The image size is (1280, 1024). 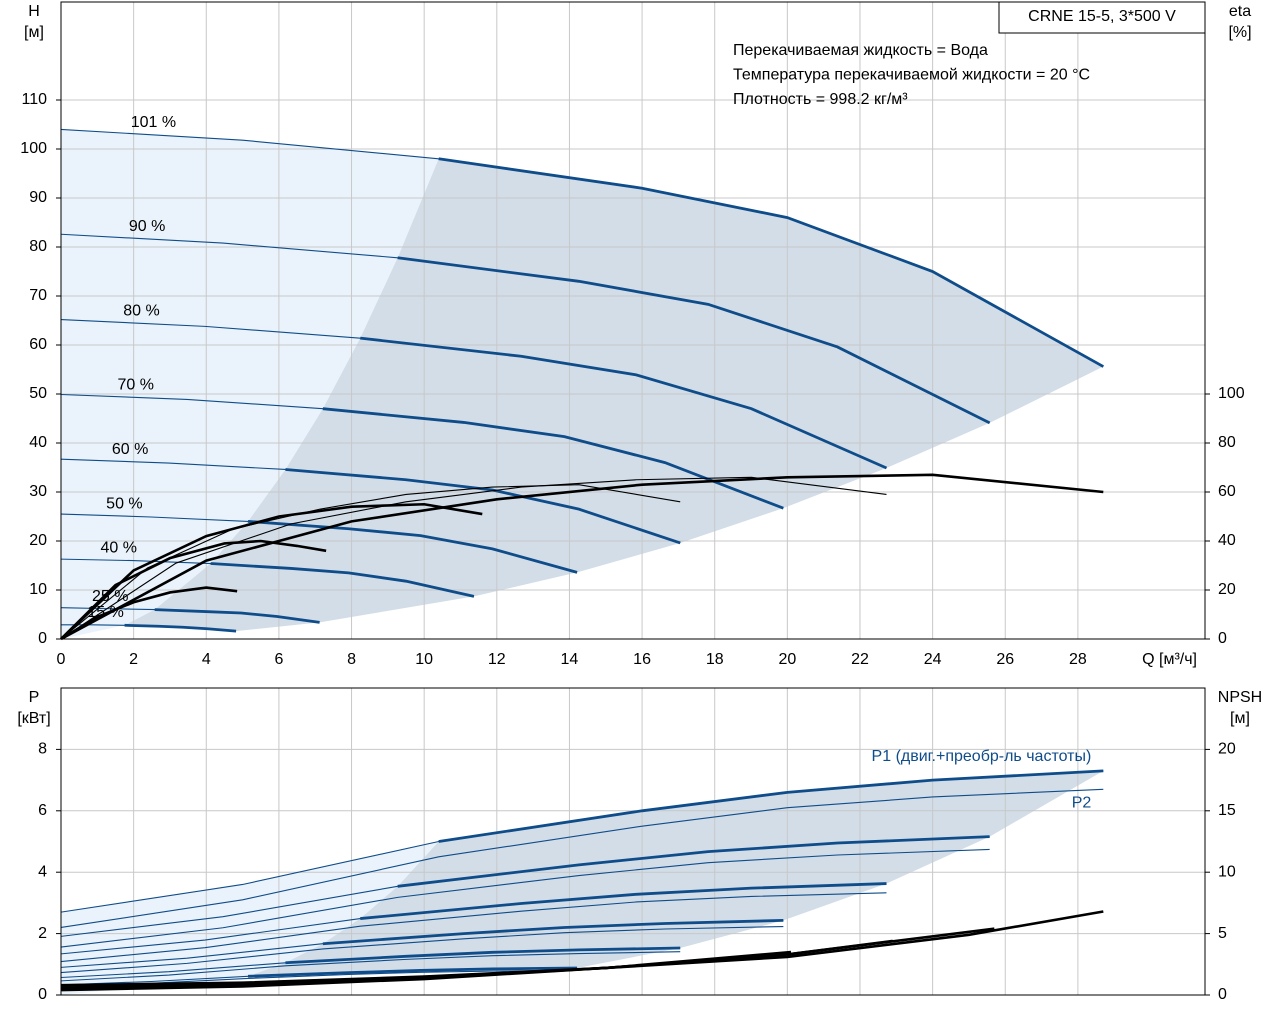 What do you see at coordinates (1227, 871) in the screenshot?
I see `y2-tick-label: 10` at bounding box center [1227, 871].